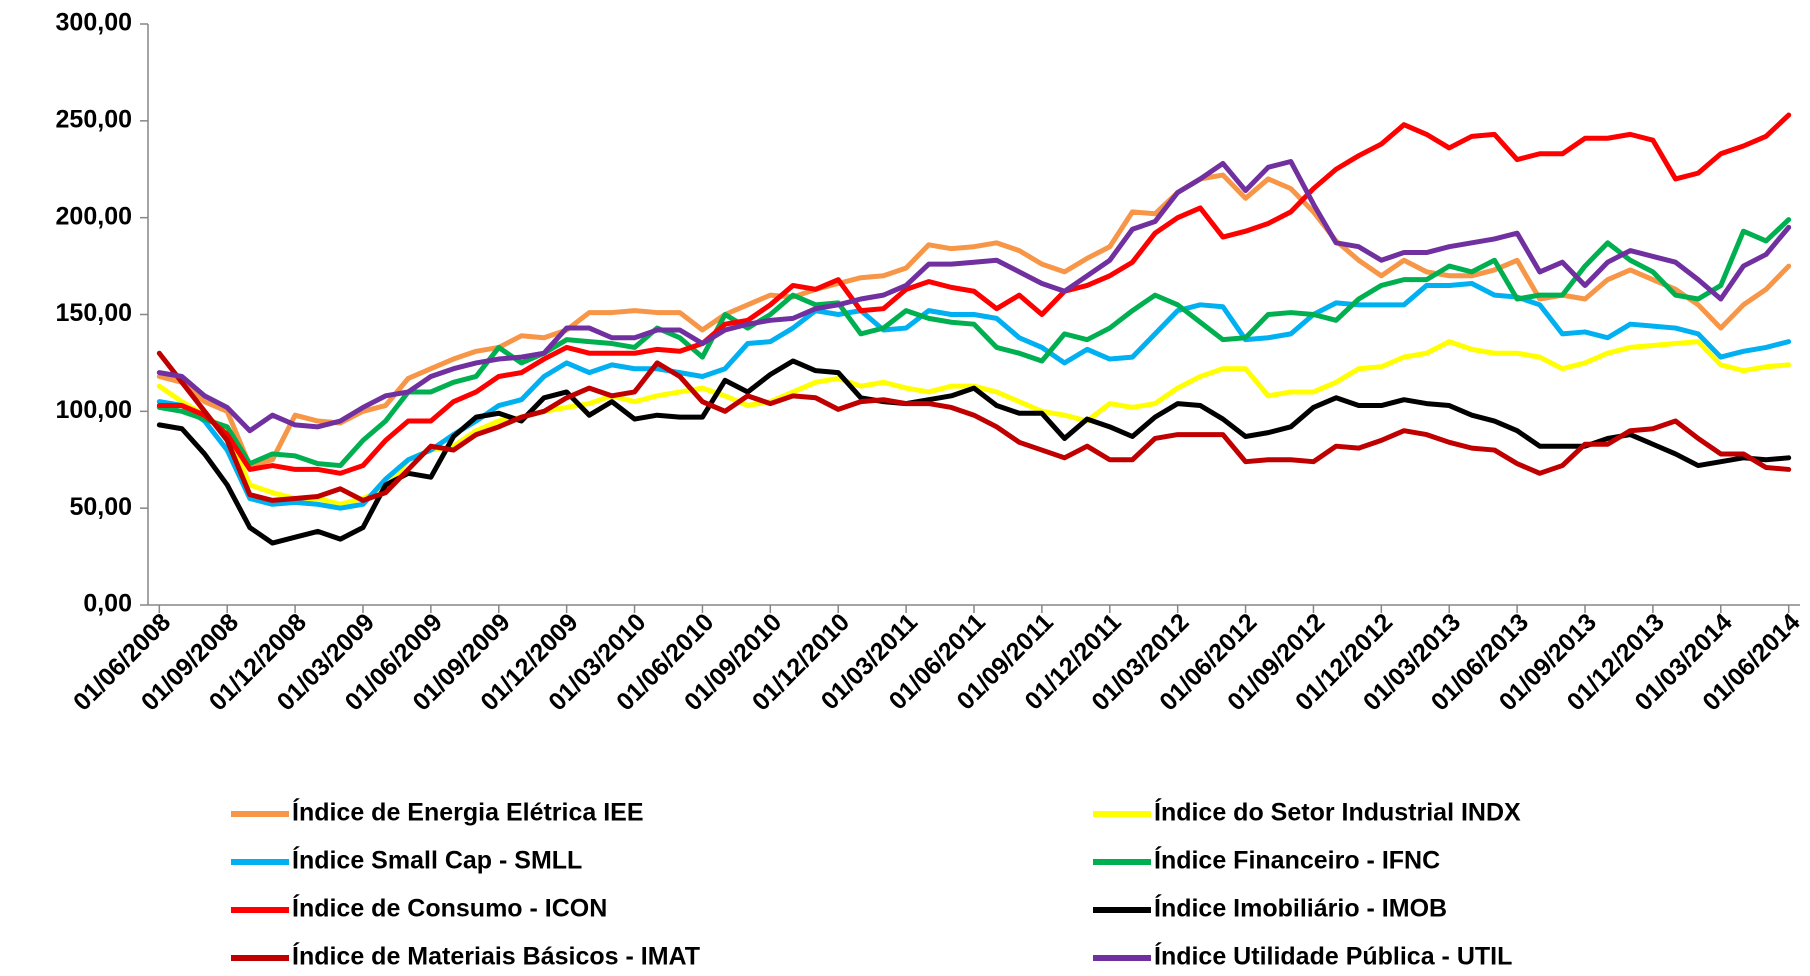 This screenshot has height=976, width=1810. I want to click on legend-label: Índice de Consumo - ICON, so click(449, 908).